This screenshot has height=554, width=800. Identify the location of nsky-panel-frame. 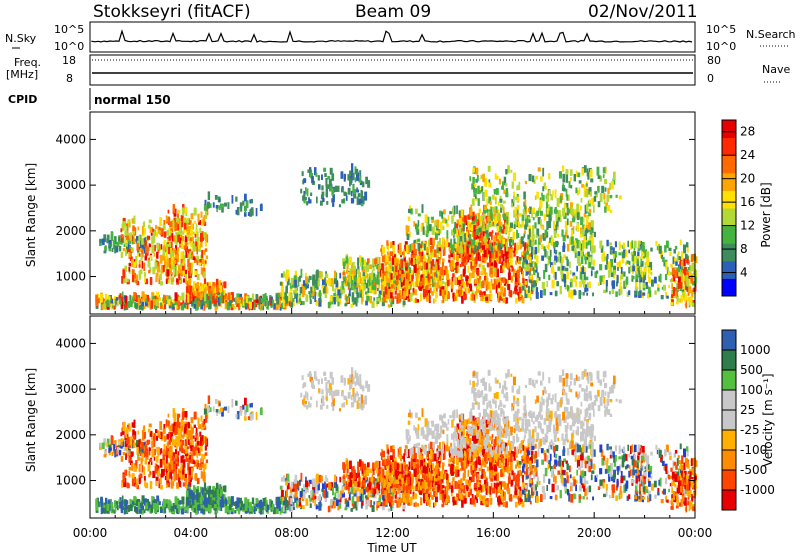
(392, 37).